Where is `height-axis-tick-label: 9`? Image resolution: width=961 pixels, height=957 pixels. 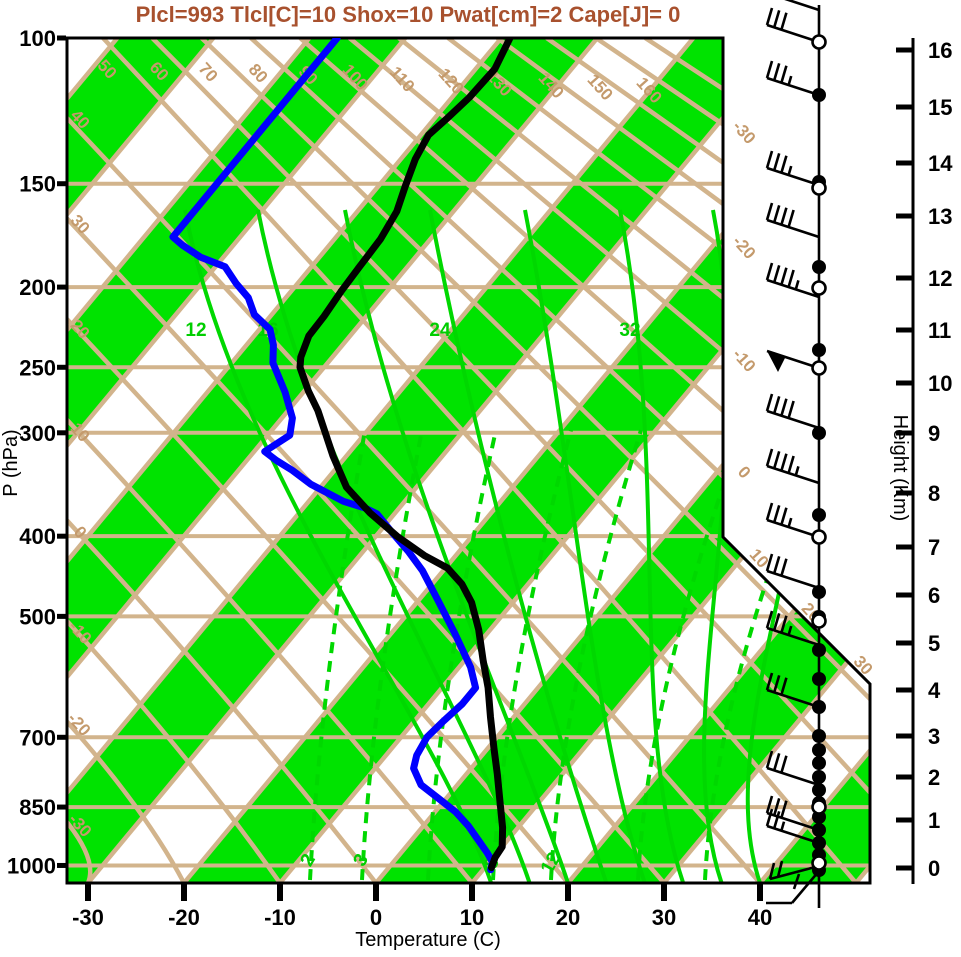 height-axis-tick-label: 9 is located at coordinates (934, 433).